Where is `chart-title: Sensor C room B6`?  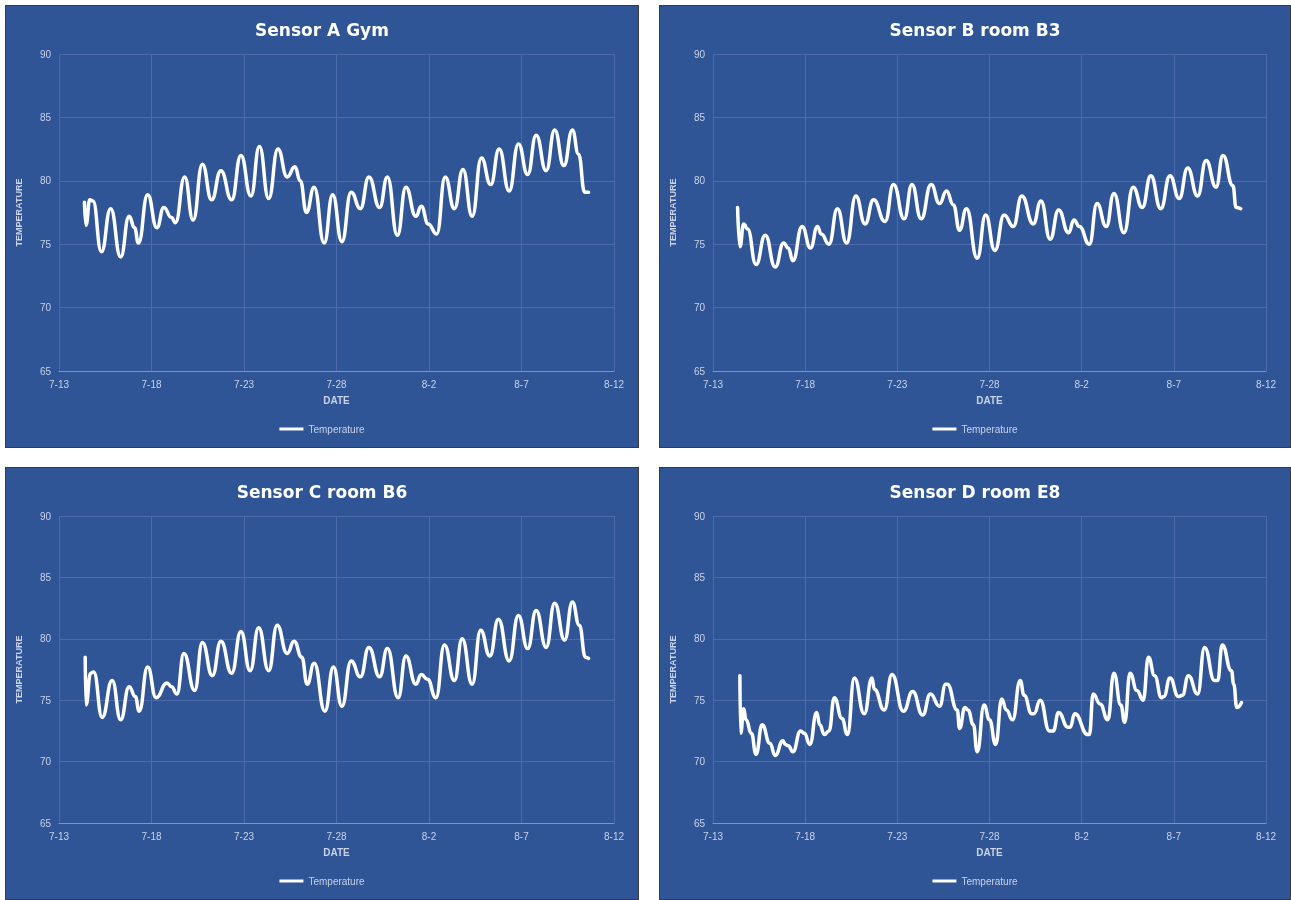
chart-title: Sensor C room B6 is located at coordinates (322, 491).